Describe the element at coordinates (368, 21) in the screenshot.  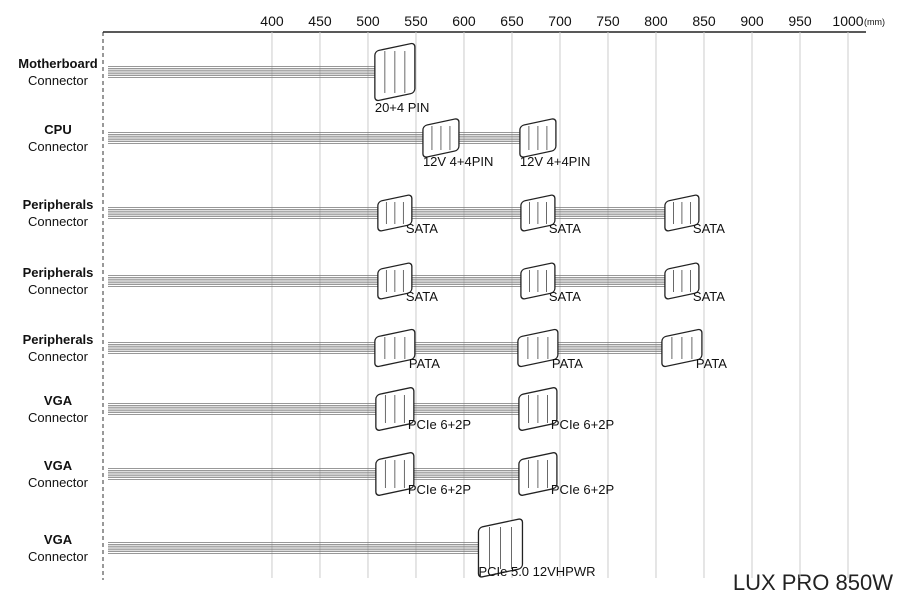
I see `tick-label: 500` at that location.